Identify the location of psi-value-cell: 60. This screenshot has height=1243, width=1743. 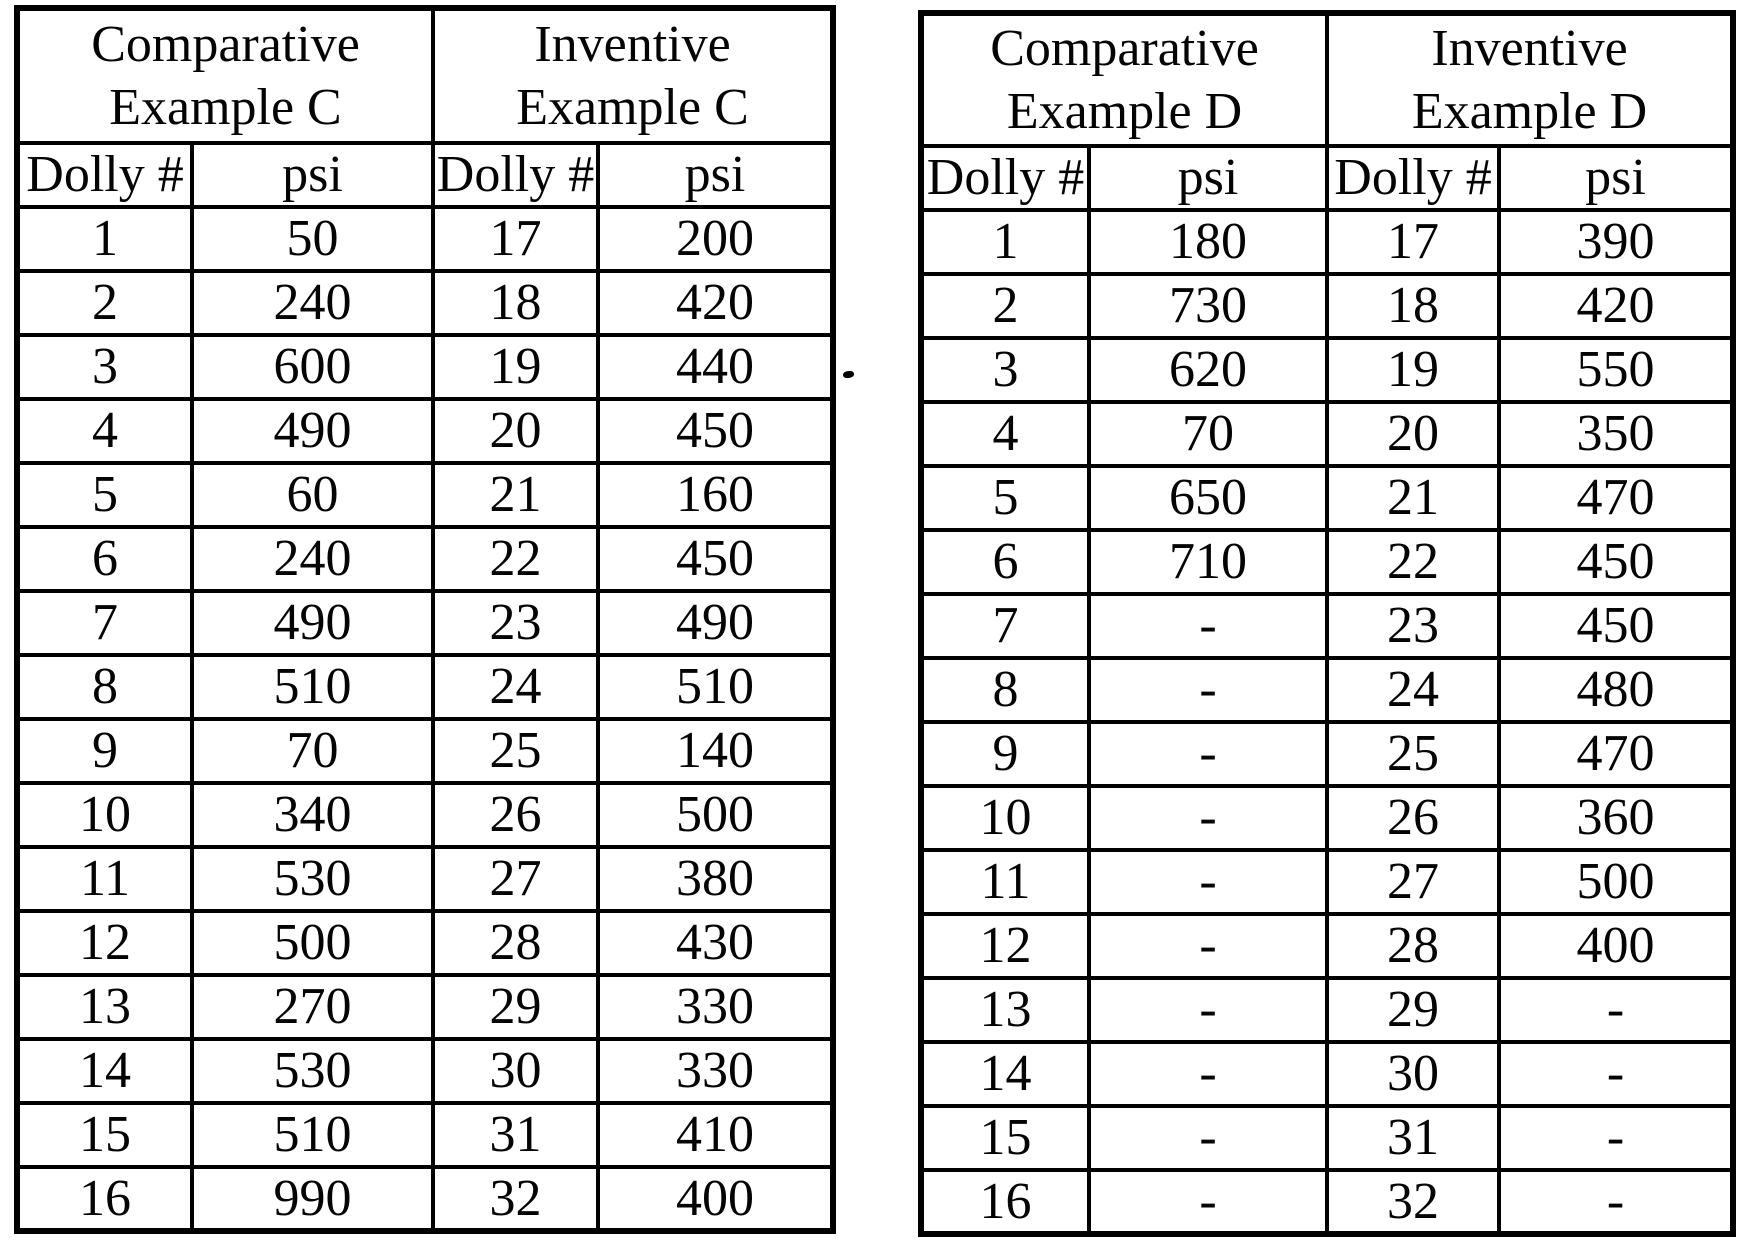
(312, 495).